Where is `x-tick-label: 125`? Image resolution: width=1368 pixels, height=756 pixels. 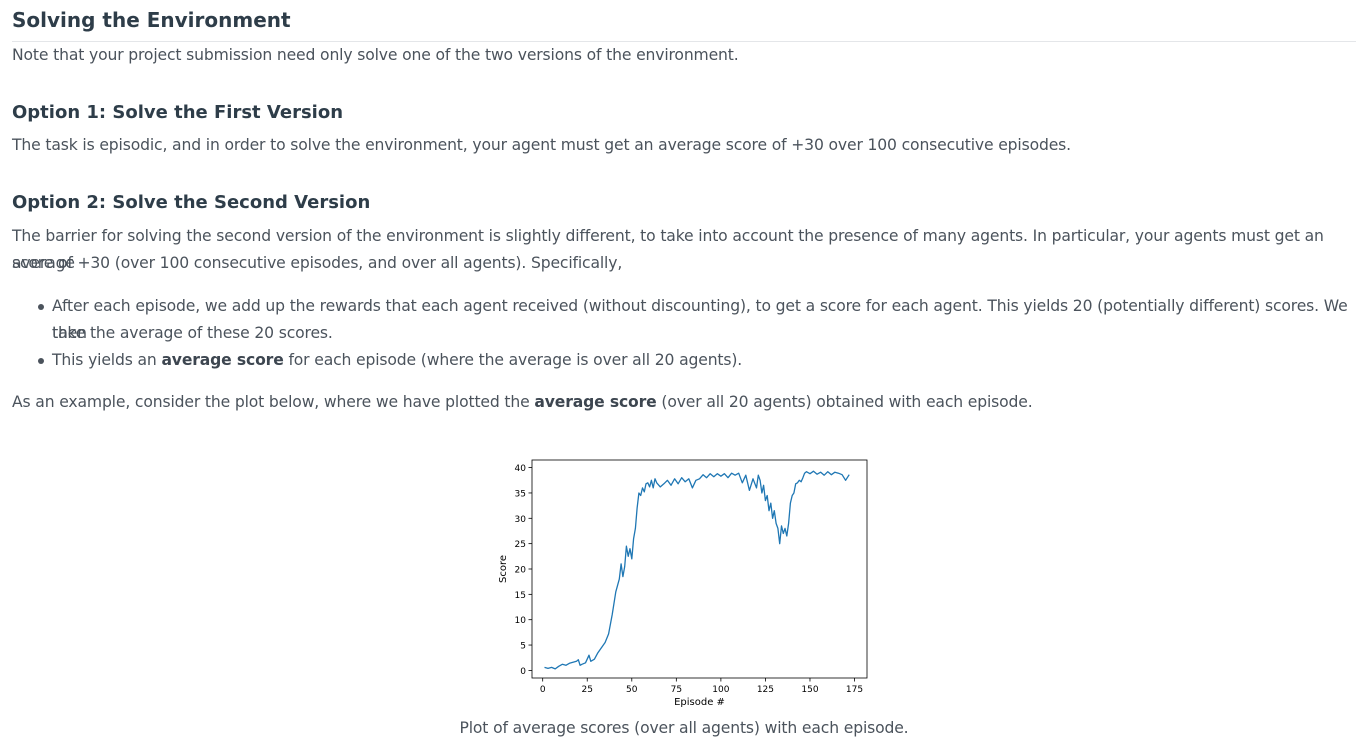
x-tick-label: 125 is located at coordinates (765, 690).